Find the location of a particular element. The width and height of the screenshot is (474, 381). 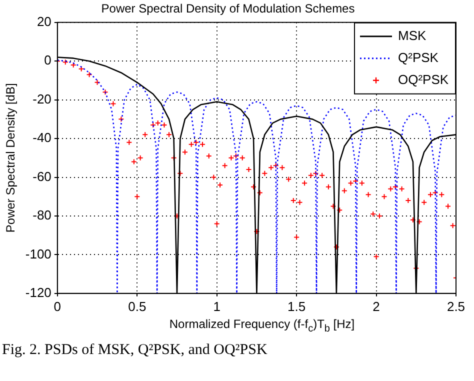

x-tick-label: 0 is located at coordinates (58, 306).